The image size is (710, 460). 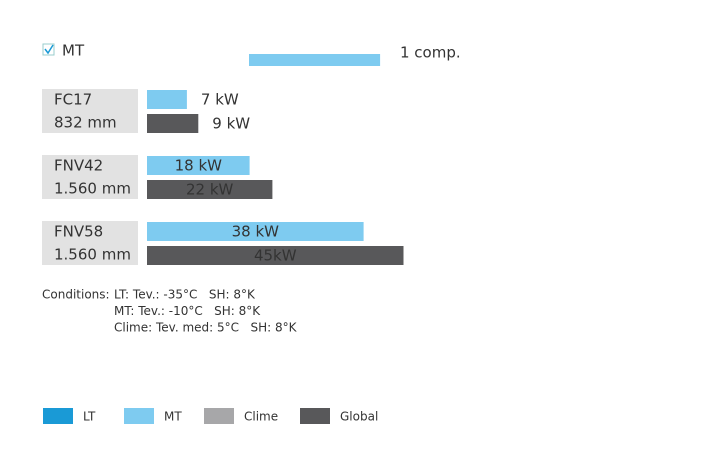 What do you see at coordinates (231, 124) in the screenshot?
I see `value-label: 9 kW` at bounding box center [231, 124].